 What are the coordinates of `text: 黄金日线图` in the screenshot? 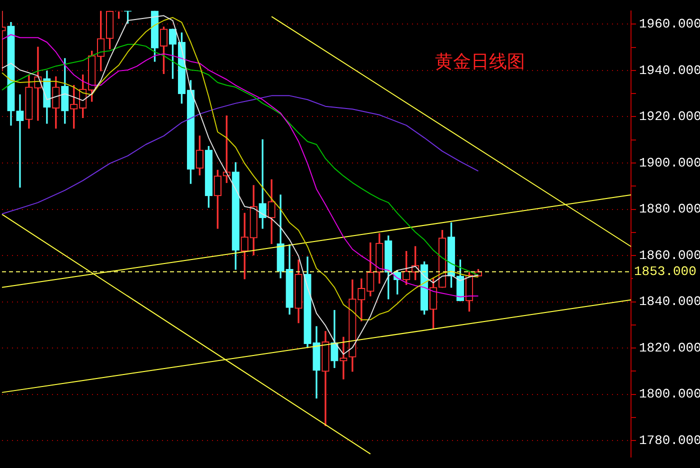 It's located at (480, 61).